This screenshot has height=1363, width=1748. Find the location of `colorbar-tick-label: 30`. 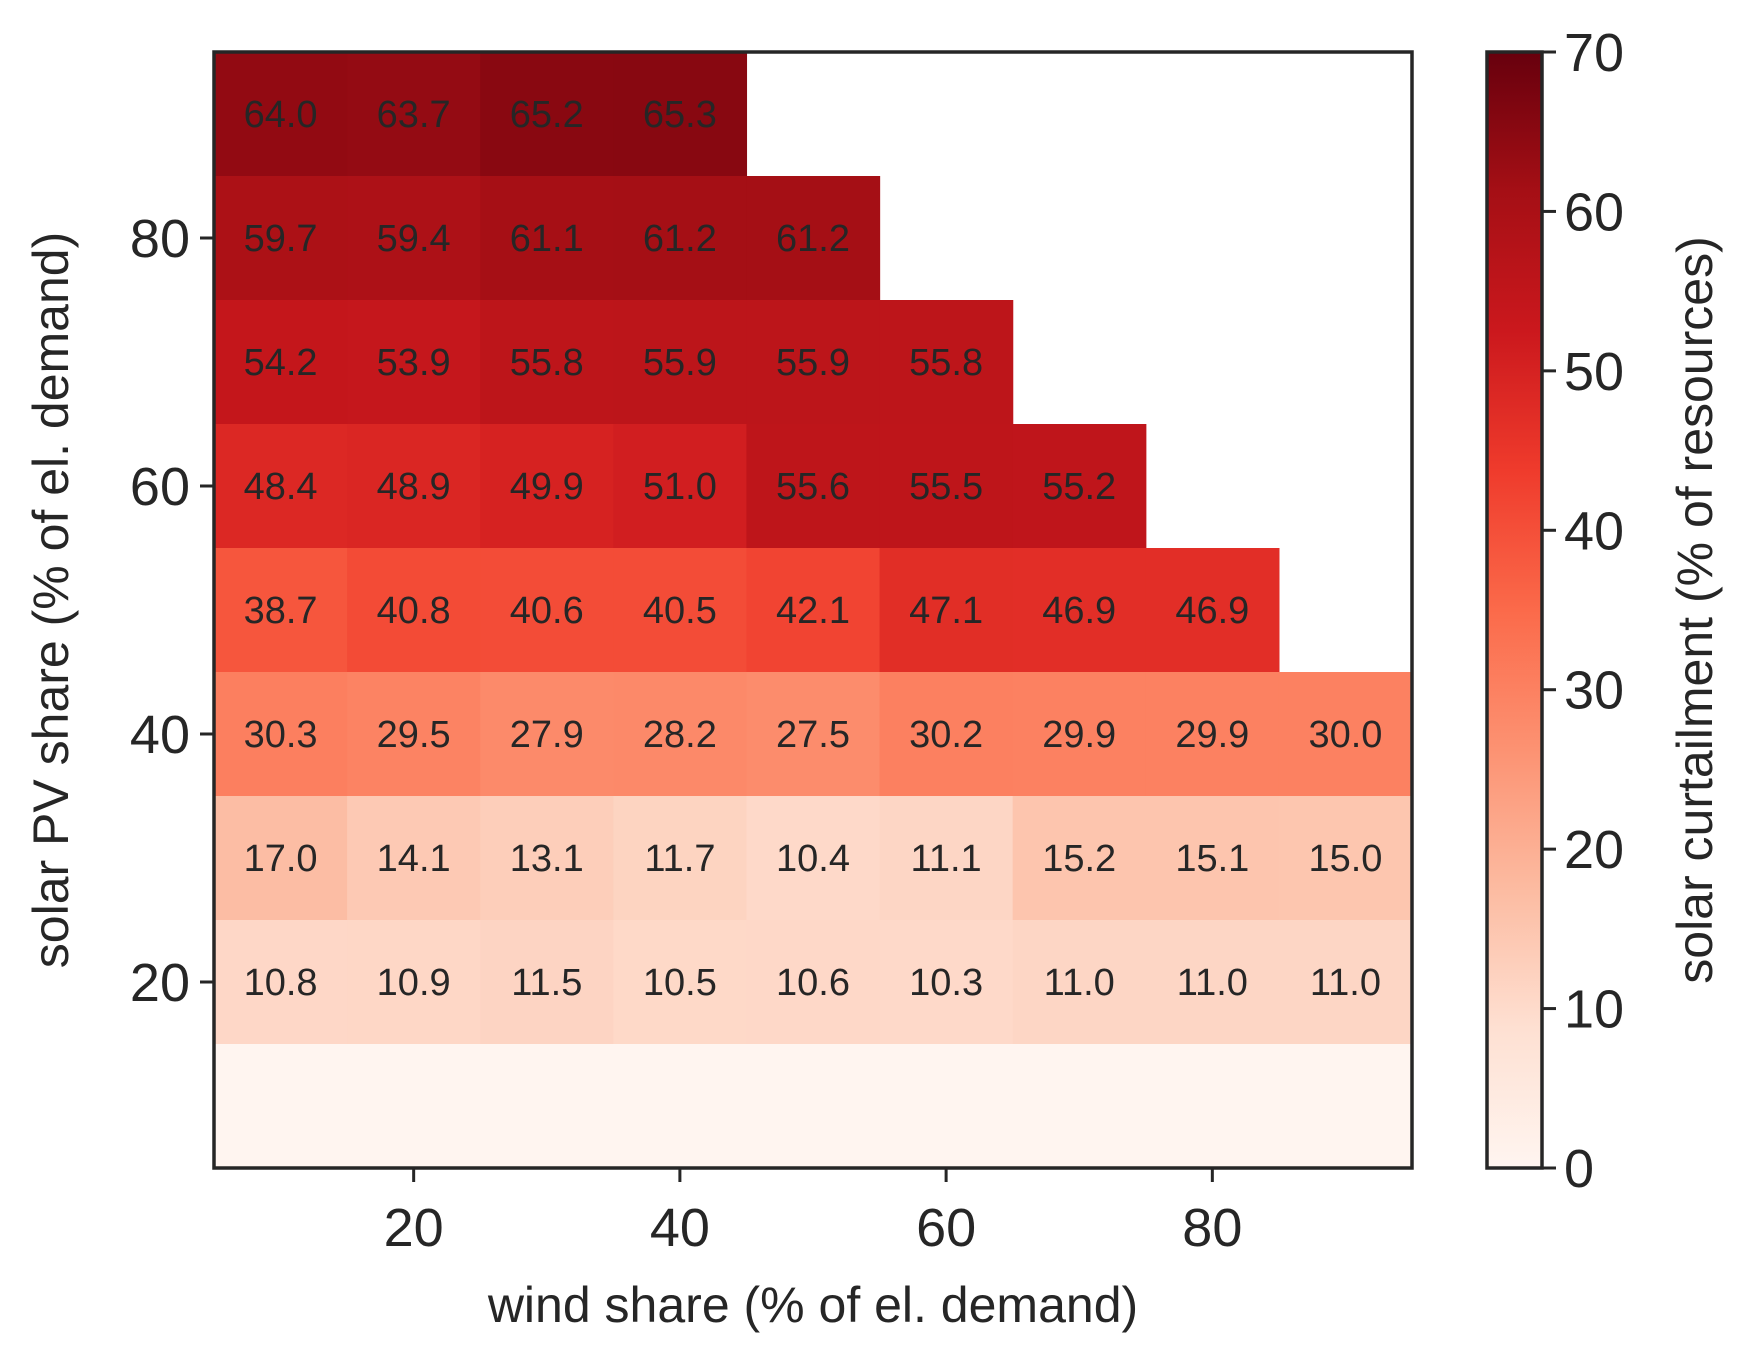

colorbar-tick-label: 30 is located at coordinates (1594, 691).